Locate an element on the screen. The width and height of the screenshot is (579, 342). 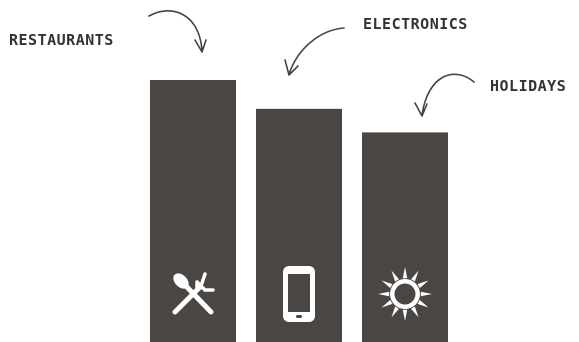
category-label-holidays: HOLIDAYS is located at coordinates (528, 86).